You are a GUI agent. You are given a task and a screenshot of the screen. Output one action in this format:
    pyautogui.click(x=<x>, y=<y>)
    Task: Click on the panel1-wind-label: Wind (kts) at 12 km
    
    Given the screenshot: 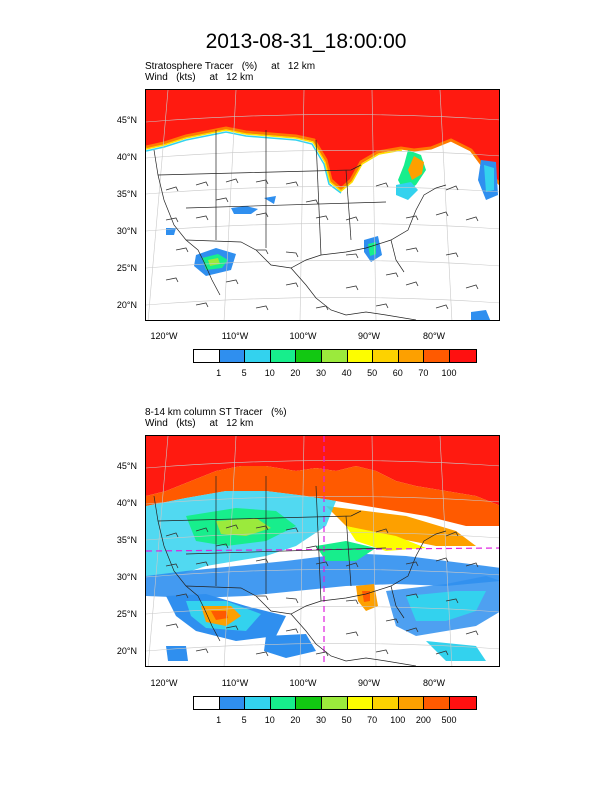 What is the action you would take?
    pyautogui.click(x=199, y=77)
    